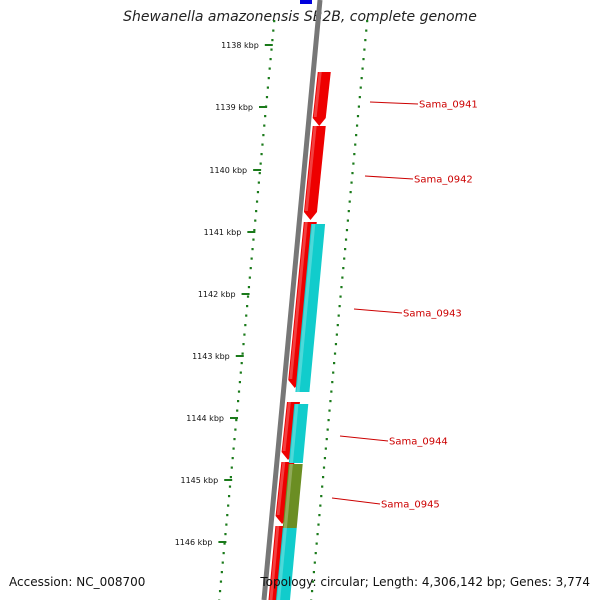 The height and width of the screenshot is (600, 600). Describe the element at coordinates (339, 310) in the screenshot. I see `gc-track-right` at that location.